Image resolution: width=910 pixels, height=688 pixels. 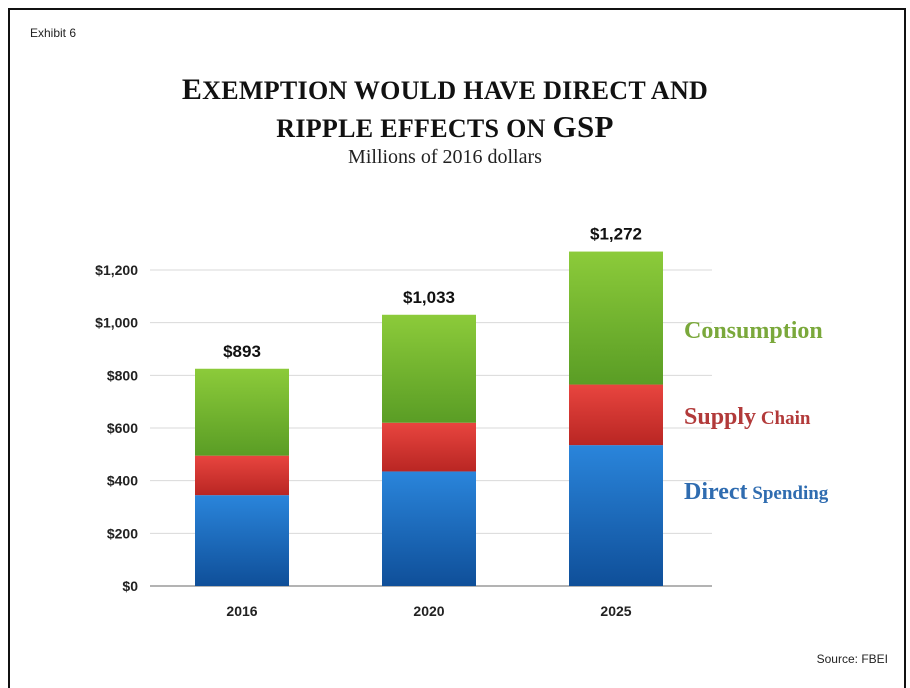 I want to click on legend-consumption: Consumption, so click(x=753, y=331).